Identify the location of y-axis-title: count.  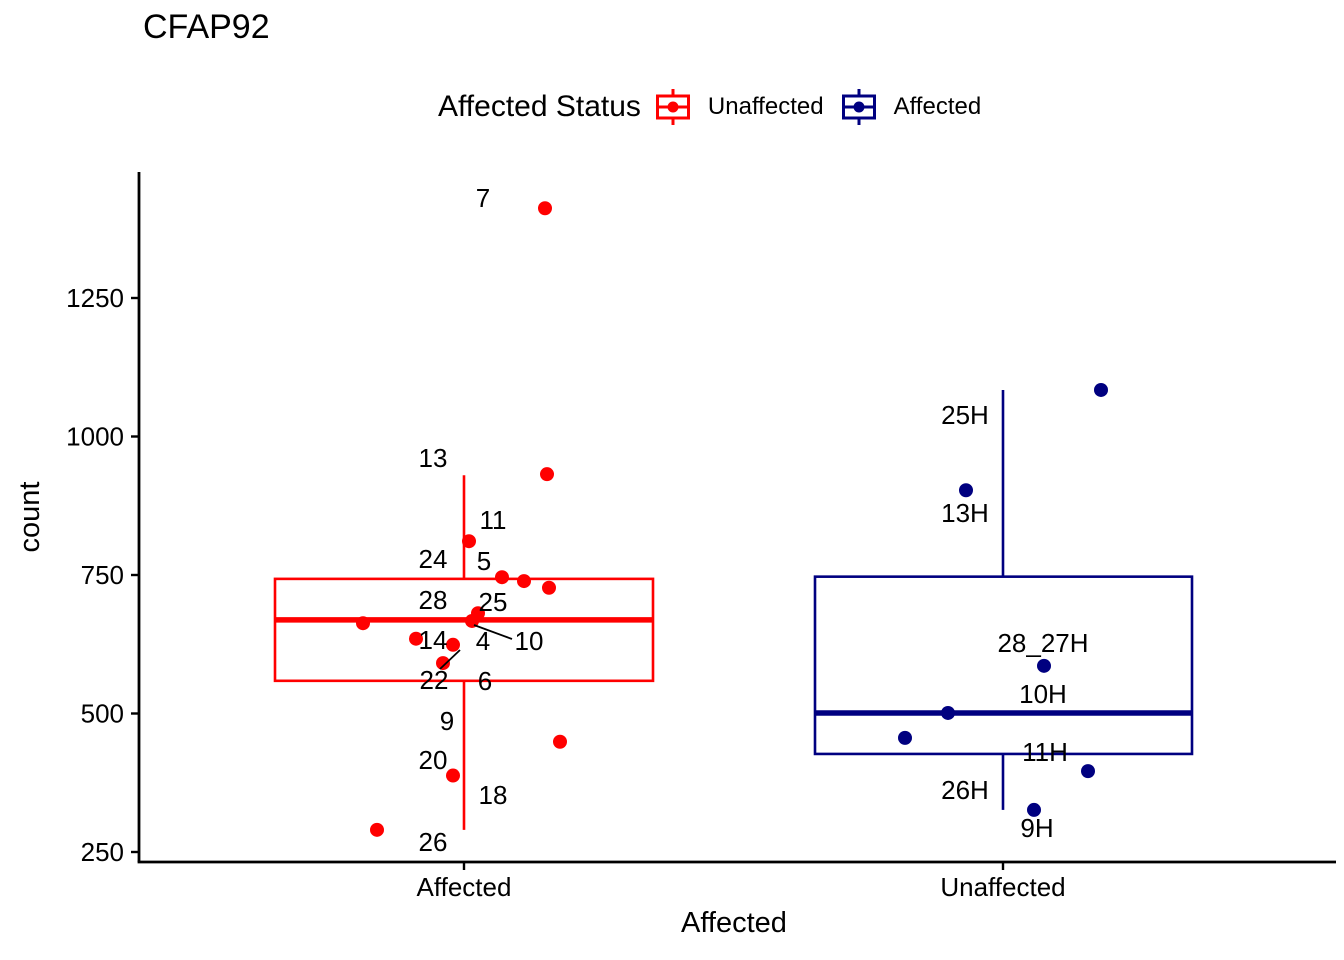
(30, 517).